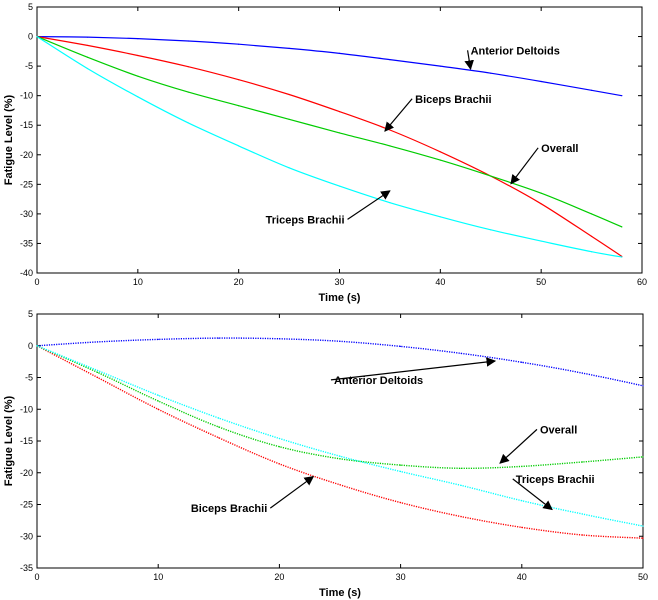 This screenshot has height=600, width=658. I want to click on bottom-annotation-anterior-deltoids: Anterior Deltoids, so click(378, 381).